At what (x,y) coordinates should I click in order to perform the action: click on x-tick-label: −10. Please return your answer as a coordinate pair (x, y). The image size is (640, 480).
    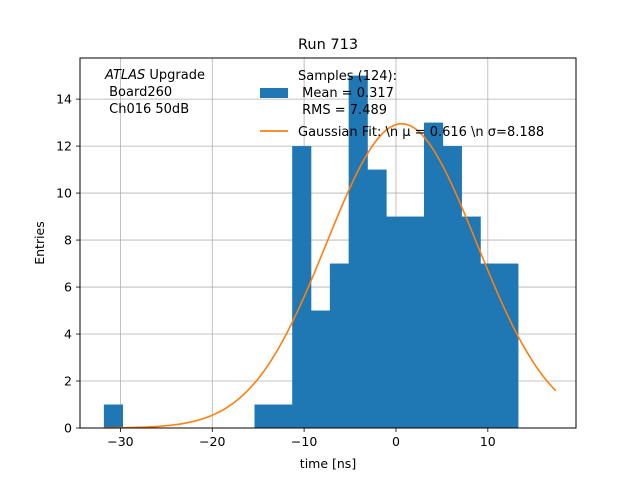
    Looking at the image, I should click on (304, 441).